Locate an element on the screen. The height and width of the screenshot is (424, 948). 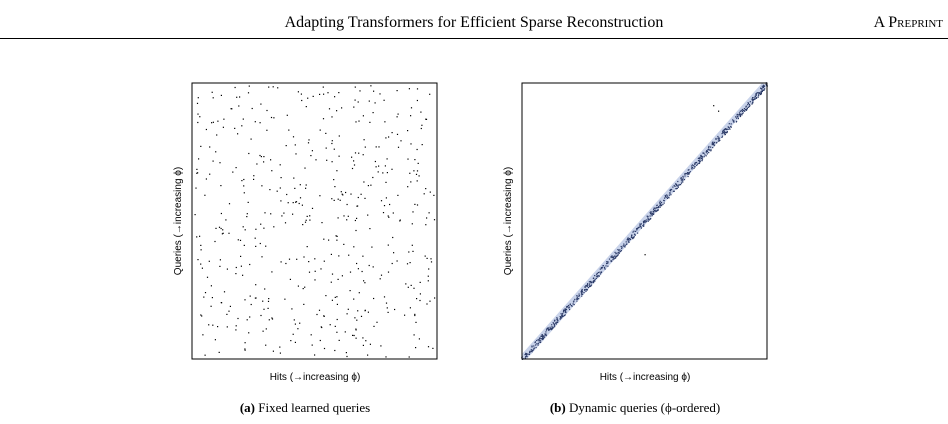
caption-b-text: Dynamic queries (ϕ-ordered) is located at coordinates (644, 407).